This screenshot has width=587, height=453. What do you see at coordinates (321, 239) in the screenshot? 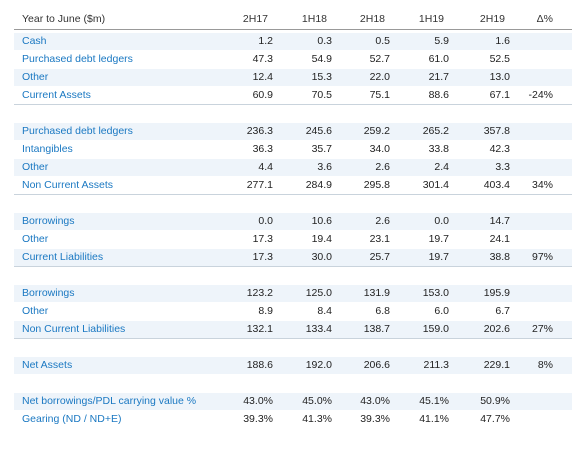
I see `value-cell: 19.4` at bounding box center [321, 239].